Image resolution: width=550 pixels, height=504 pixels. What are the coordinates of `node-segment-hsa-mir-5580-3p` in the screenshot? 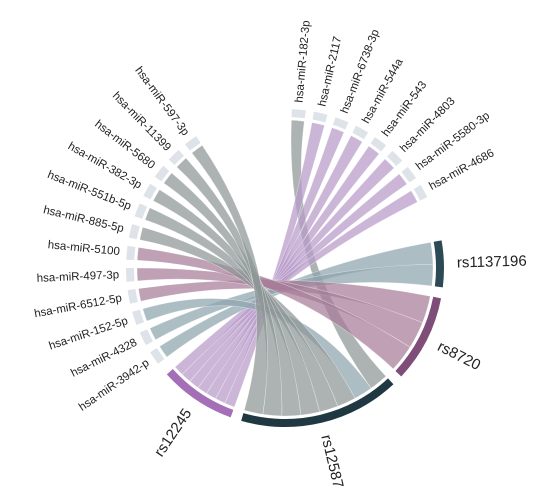 It's located at (409, 174).